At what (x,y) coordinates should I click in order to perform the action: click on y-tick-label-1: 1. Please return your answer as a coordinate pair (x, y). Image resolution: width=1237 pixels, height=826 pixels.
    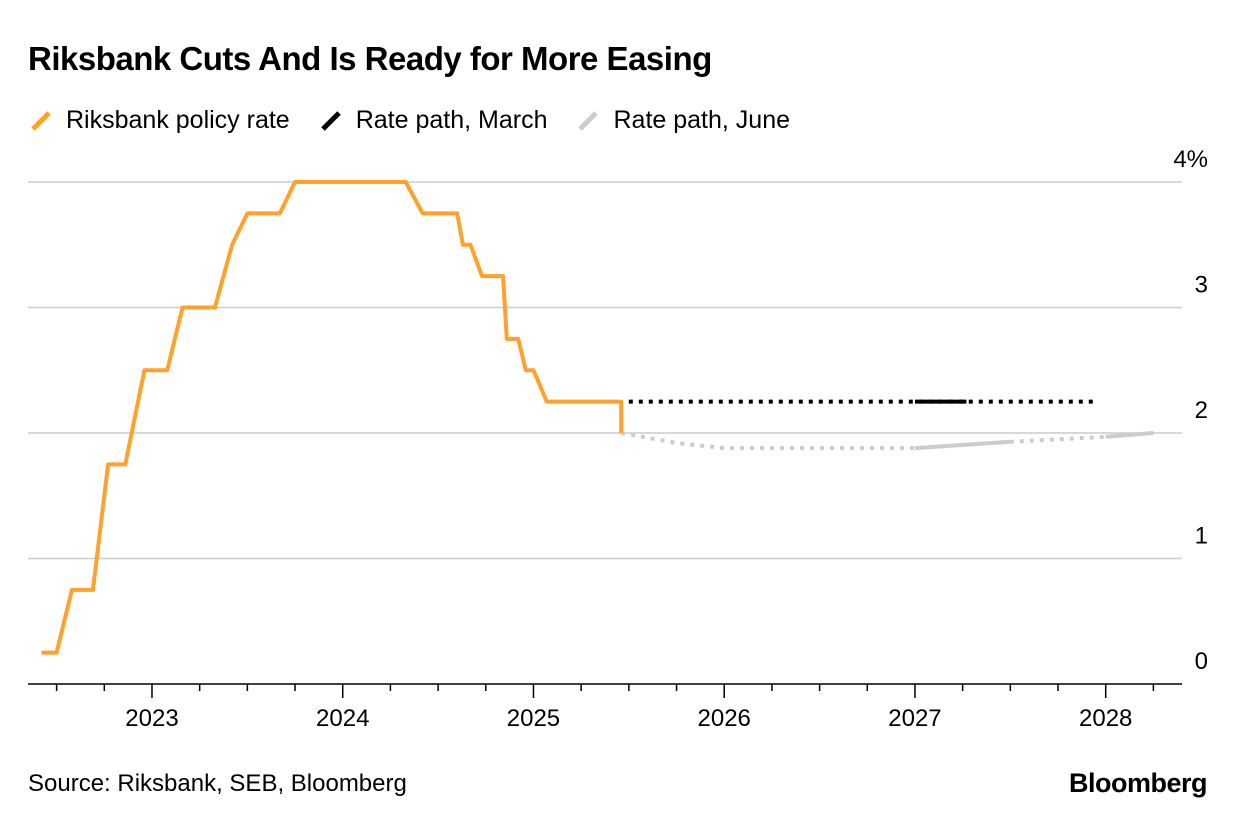
    Looking at the image, I should click on (1201, 536).